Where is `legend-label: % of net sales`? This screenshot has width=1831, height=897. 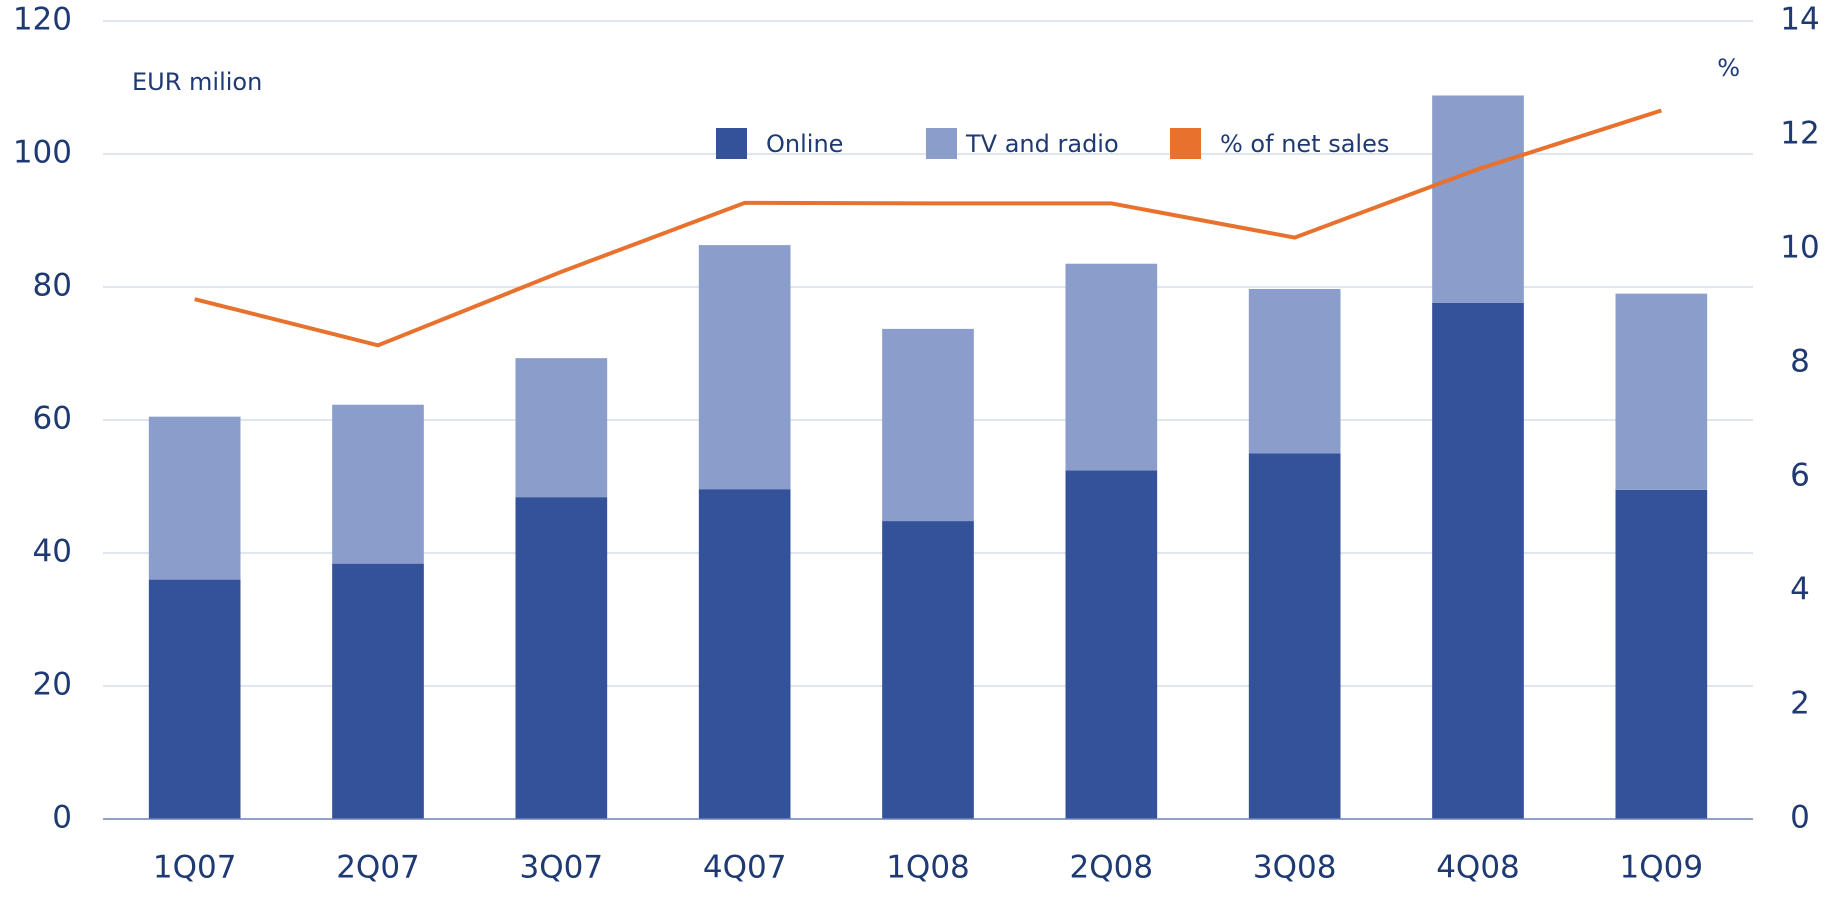
legend-label: % of net sales is located at coordinates (1304, 144).